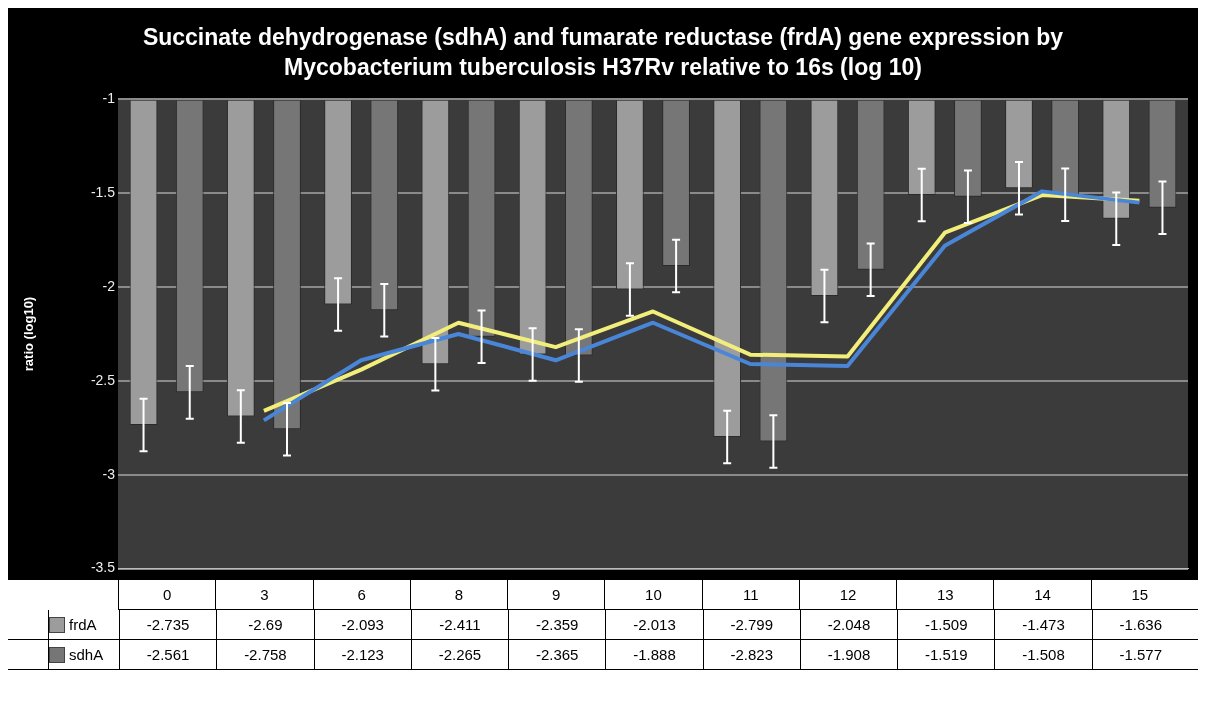  Describe the element at coordinates (654, 654) in the screenshot. I see `data-label: -1.888` at that location.